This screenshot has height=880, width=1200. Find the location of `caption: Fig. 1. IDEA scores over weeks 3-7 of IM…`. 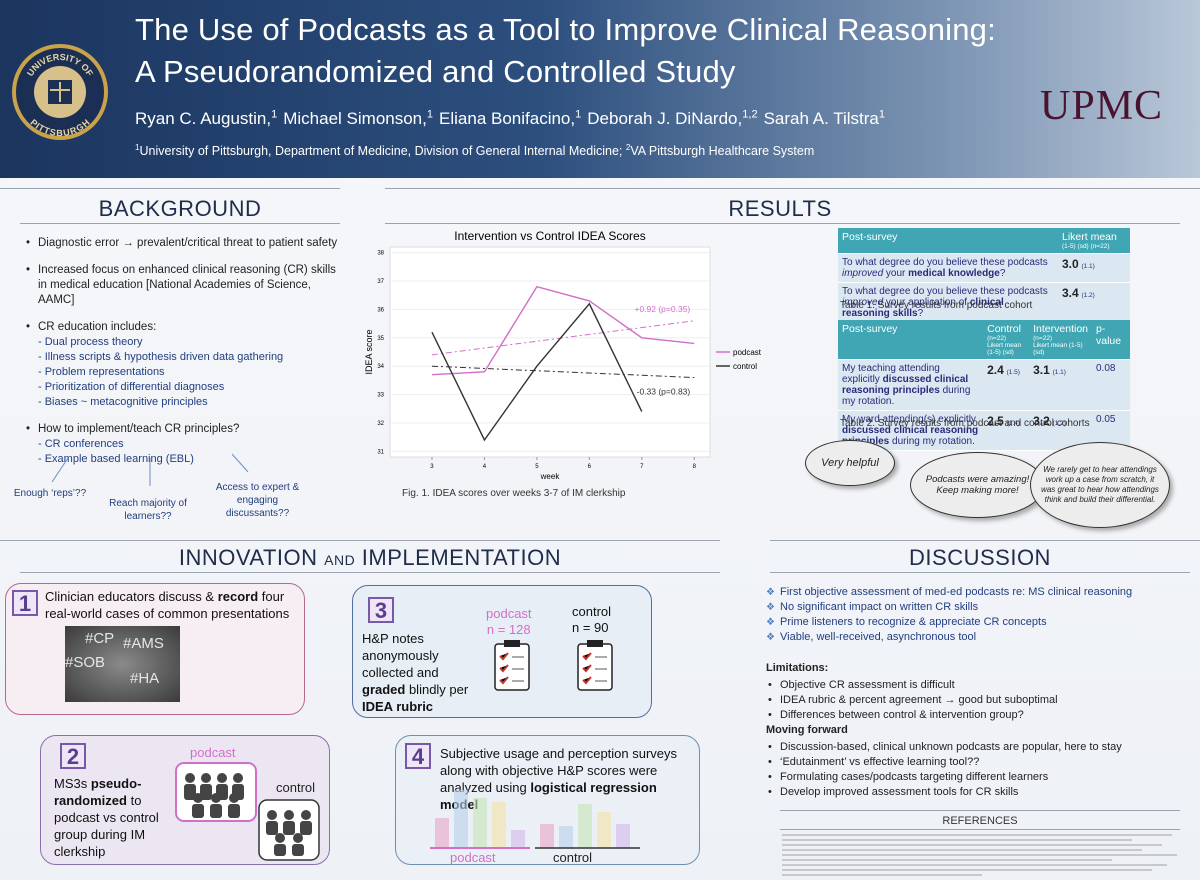

caption: Fig. 1. IDEA scores over weeks 3-7 of IM… is located at coordinates (514, 493).